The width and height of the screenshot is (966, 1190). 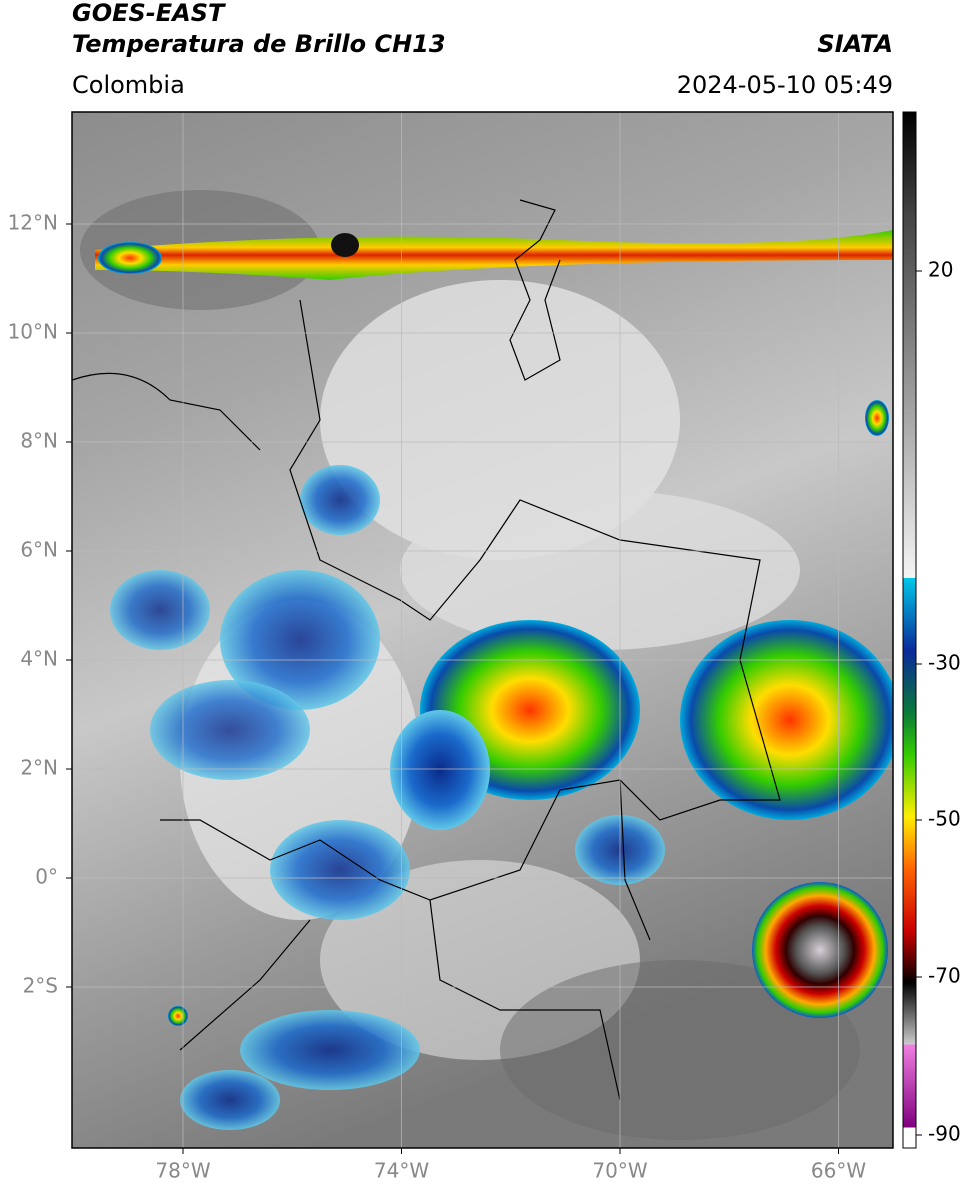 I want to click on lon-tick-label: 66°W, so click(x=838, y=1171).